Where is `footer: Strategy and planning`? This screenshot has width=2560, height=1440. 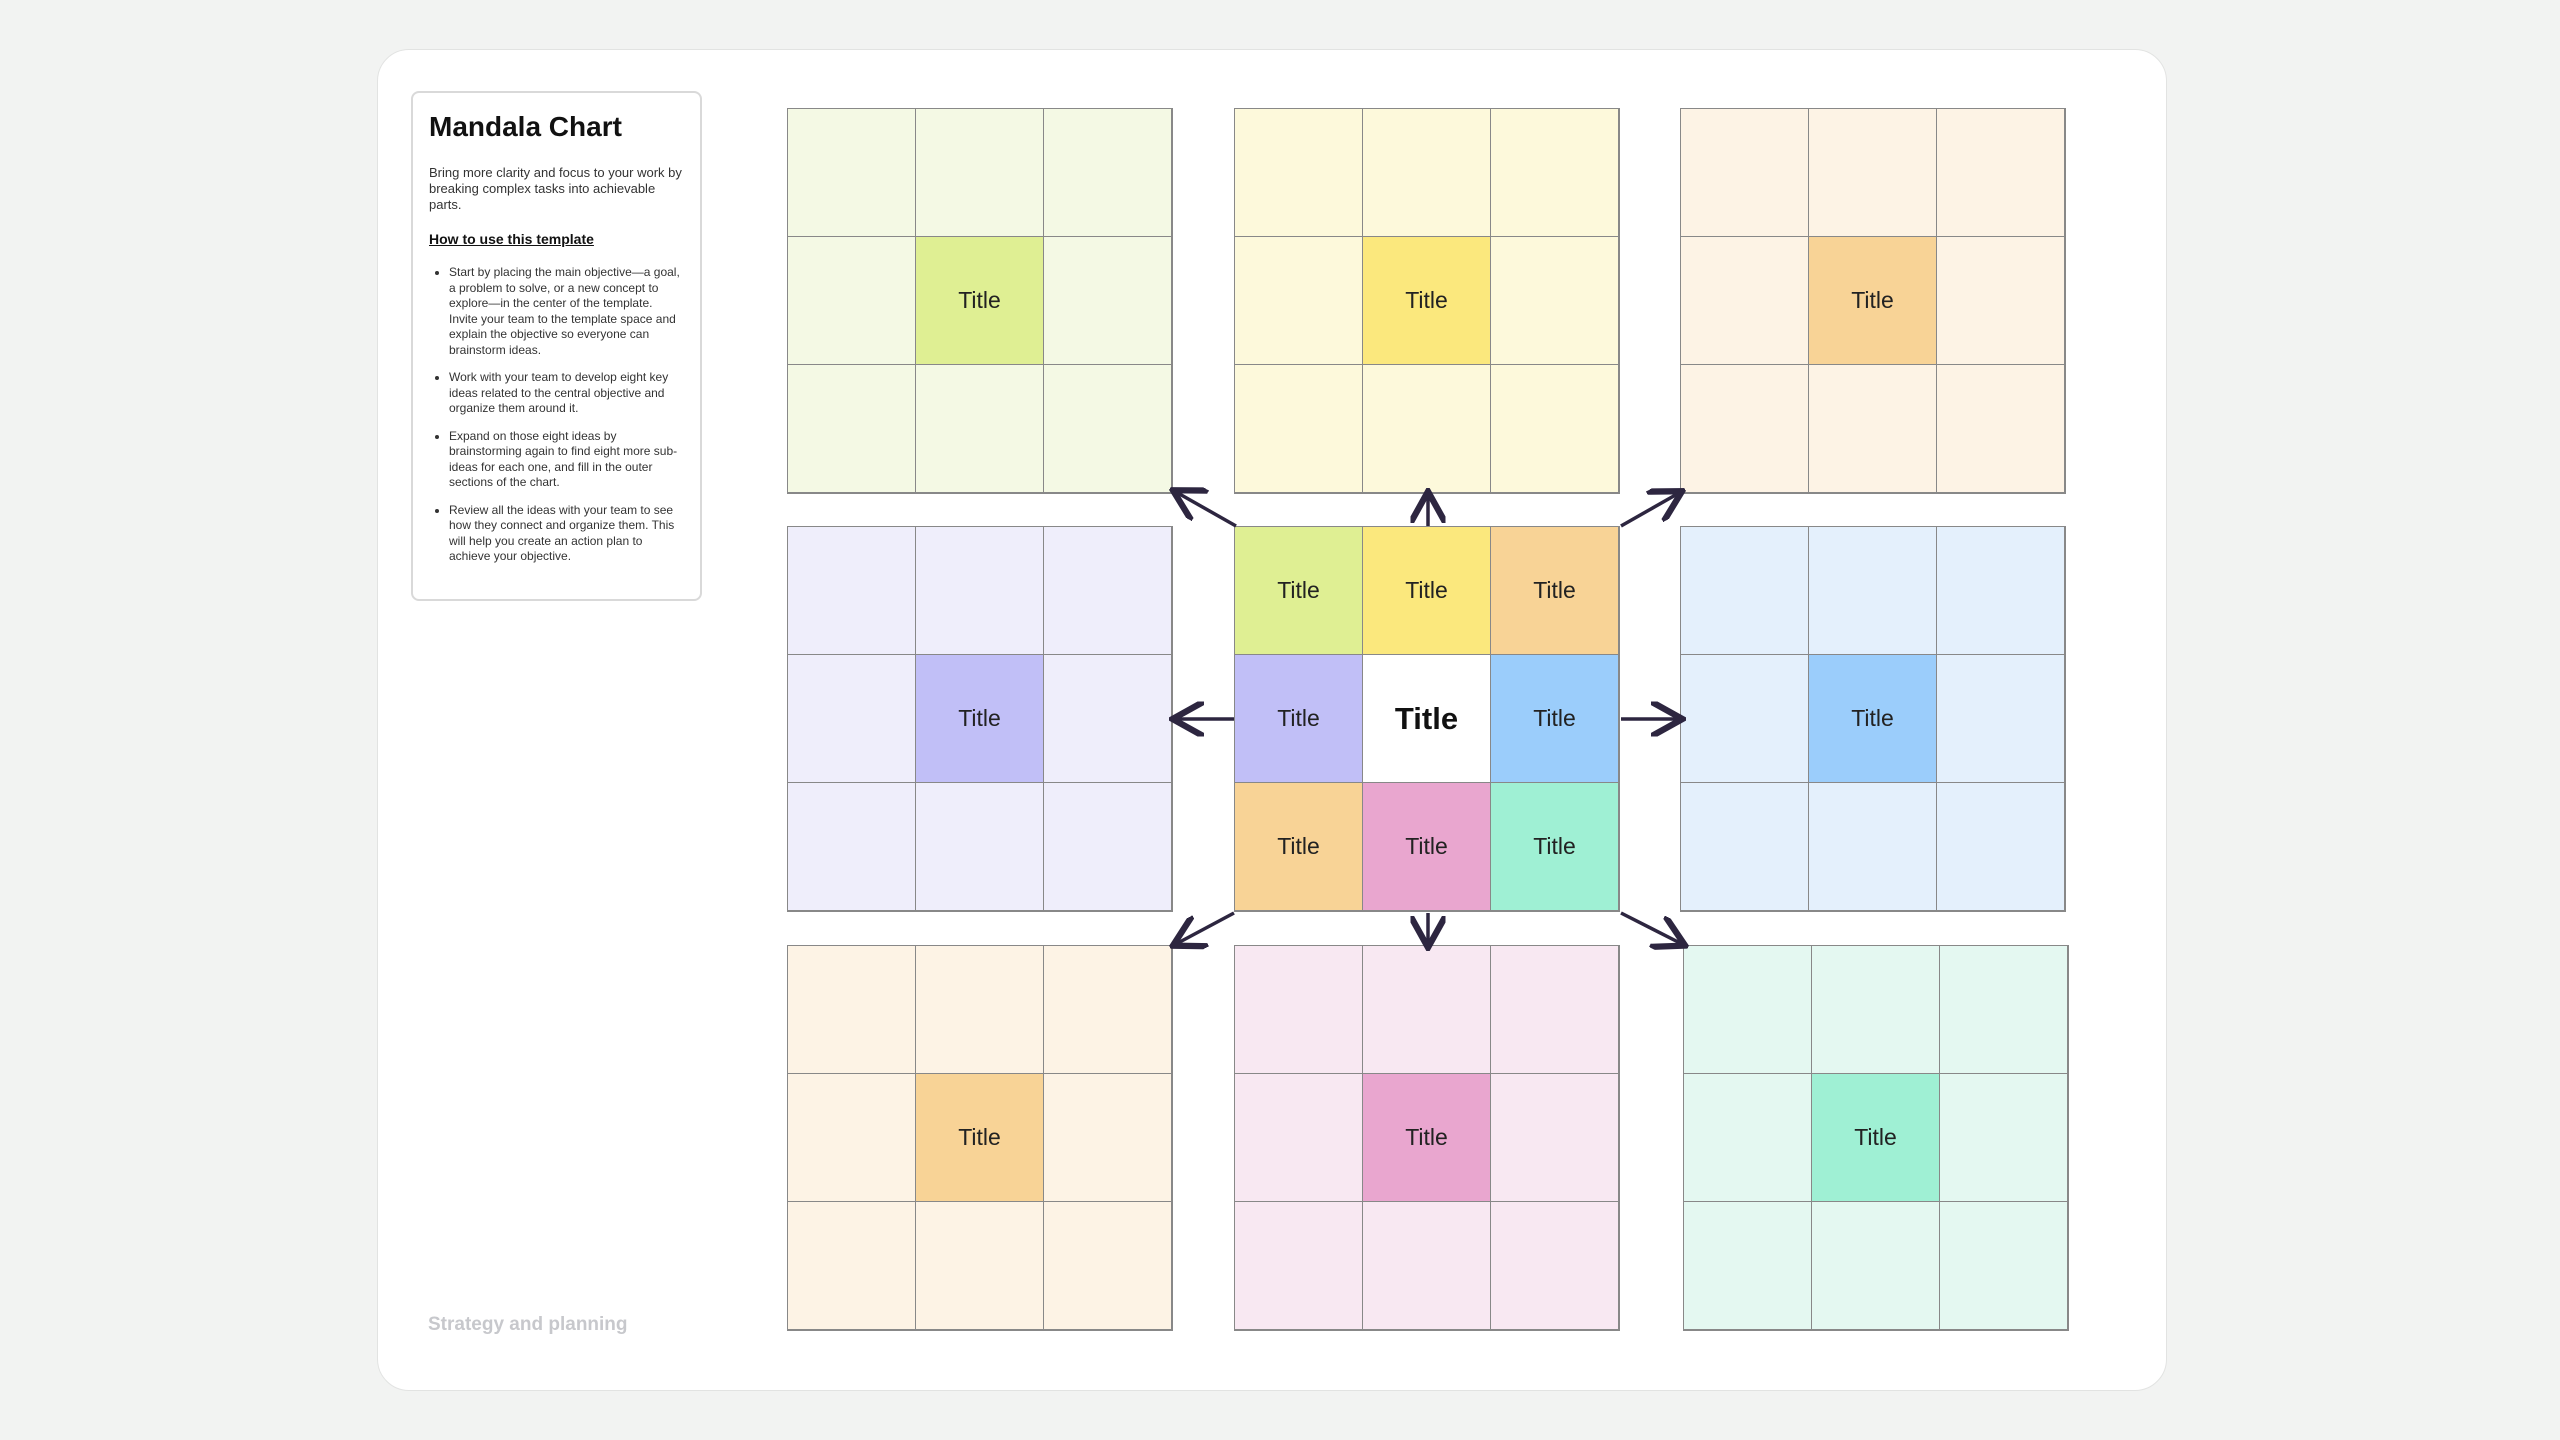
footer: Strategy and planning is located at coordinates (528, 1324).